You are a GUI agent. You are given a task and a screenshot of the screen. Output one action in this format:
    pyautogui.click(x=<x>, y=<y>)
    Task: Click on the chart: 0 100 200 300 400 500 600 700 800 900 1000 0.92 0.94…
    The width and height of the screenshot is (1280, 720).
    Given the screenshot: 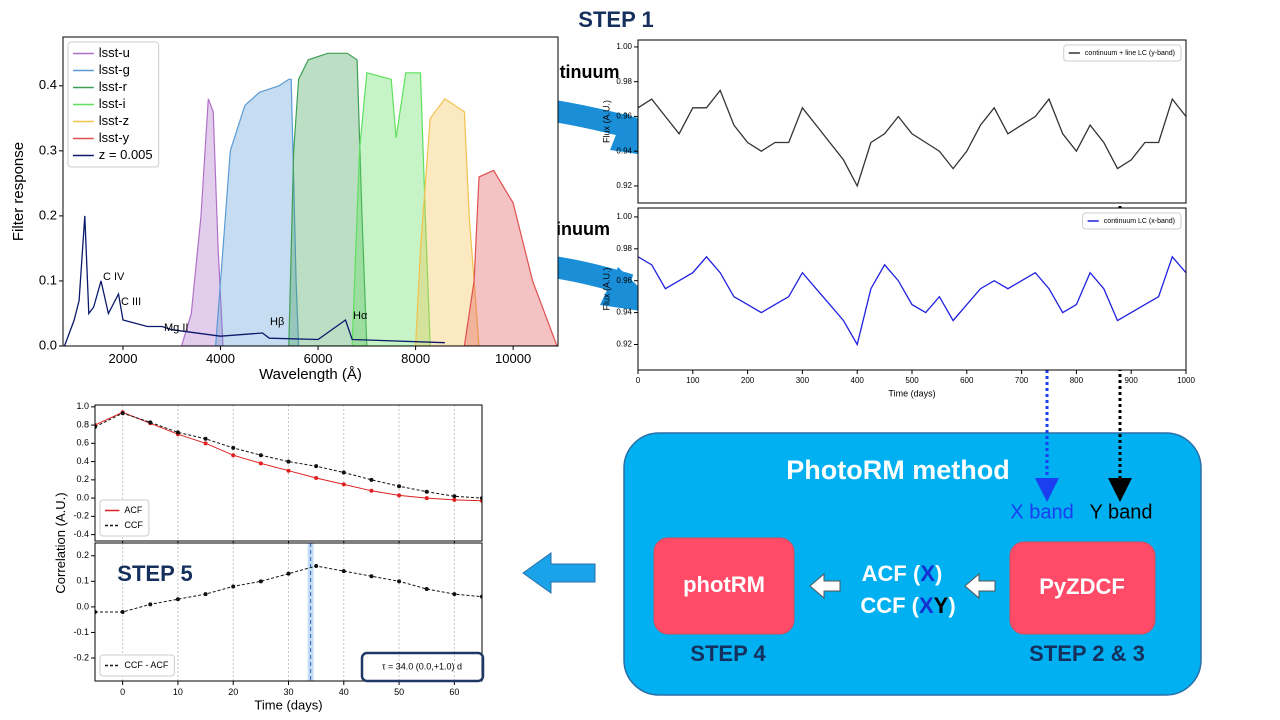 What is the action you would take?
    pyautogui.click(x=898, y=302)
    